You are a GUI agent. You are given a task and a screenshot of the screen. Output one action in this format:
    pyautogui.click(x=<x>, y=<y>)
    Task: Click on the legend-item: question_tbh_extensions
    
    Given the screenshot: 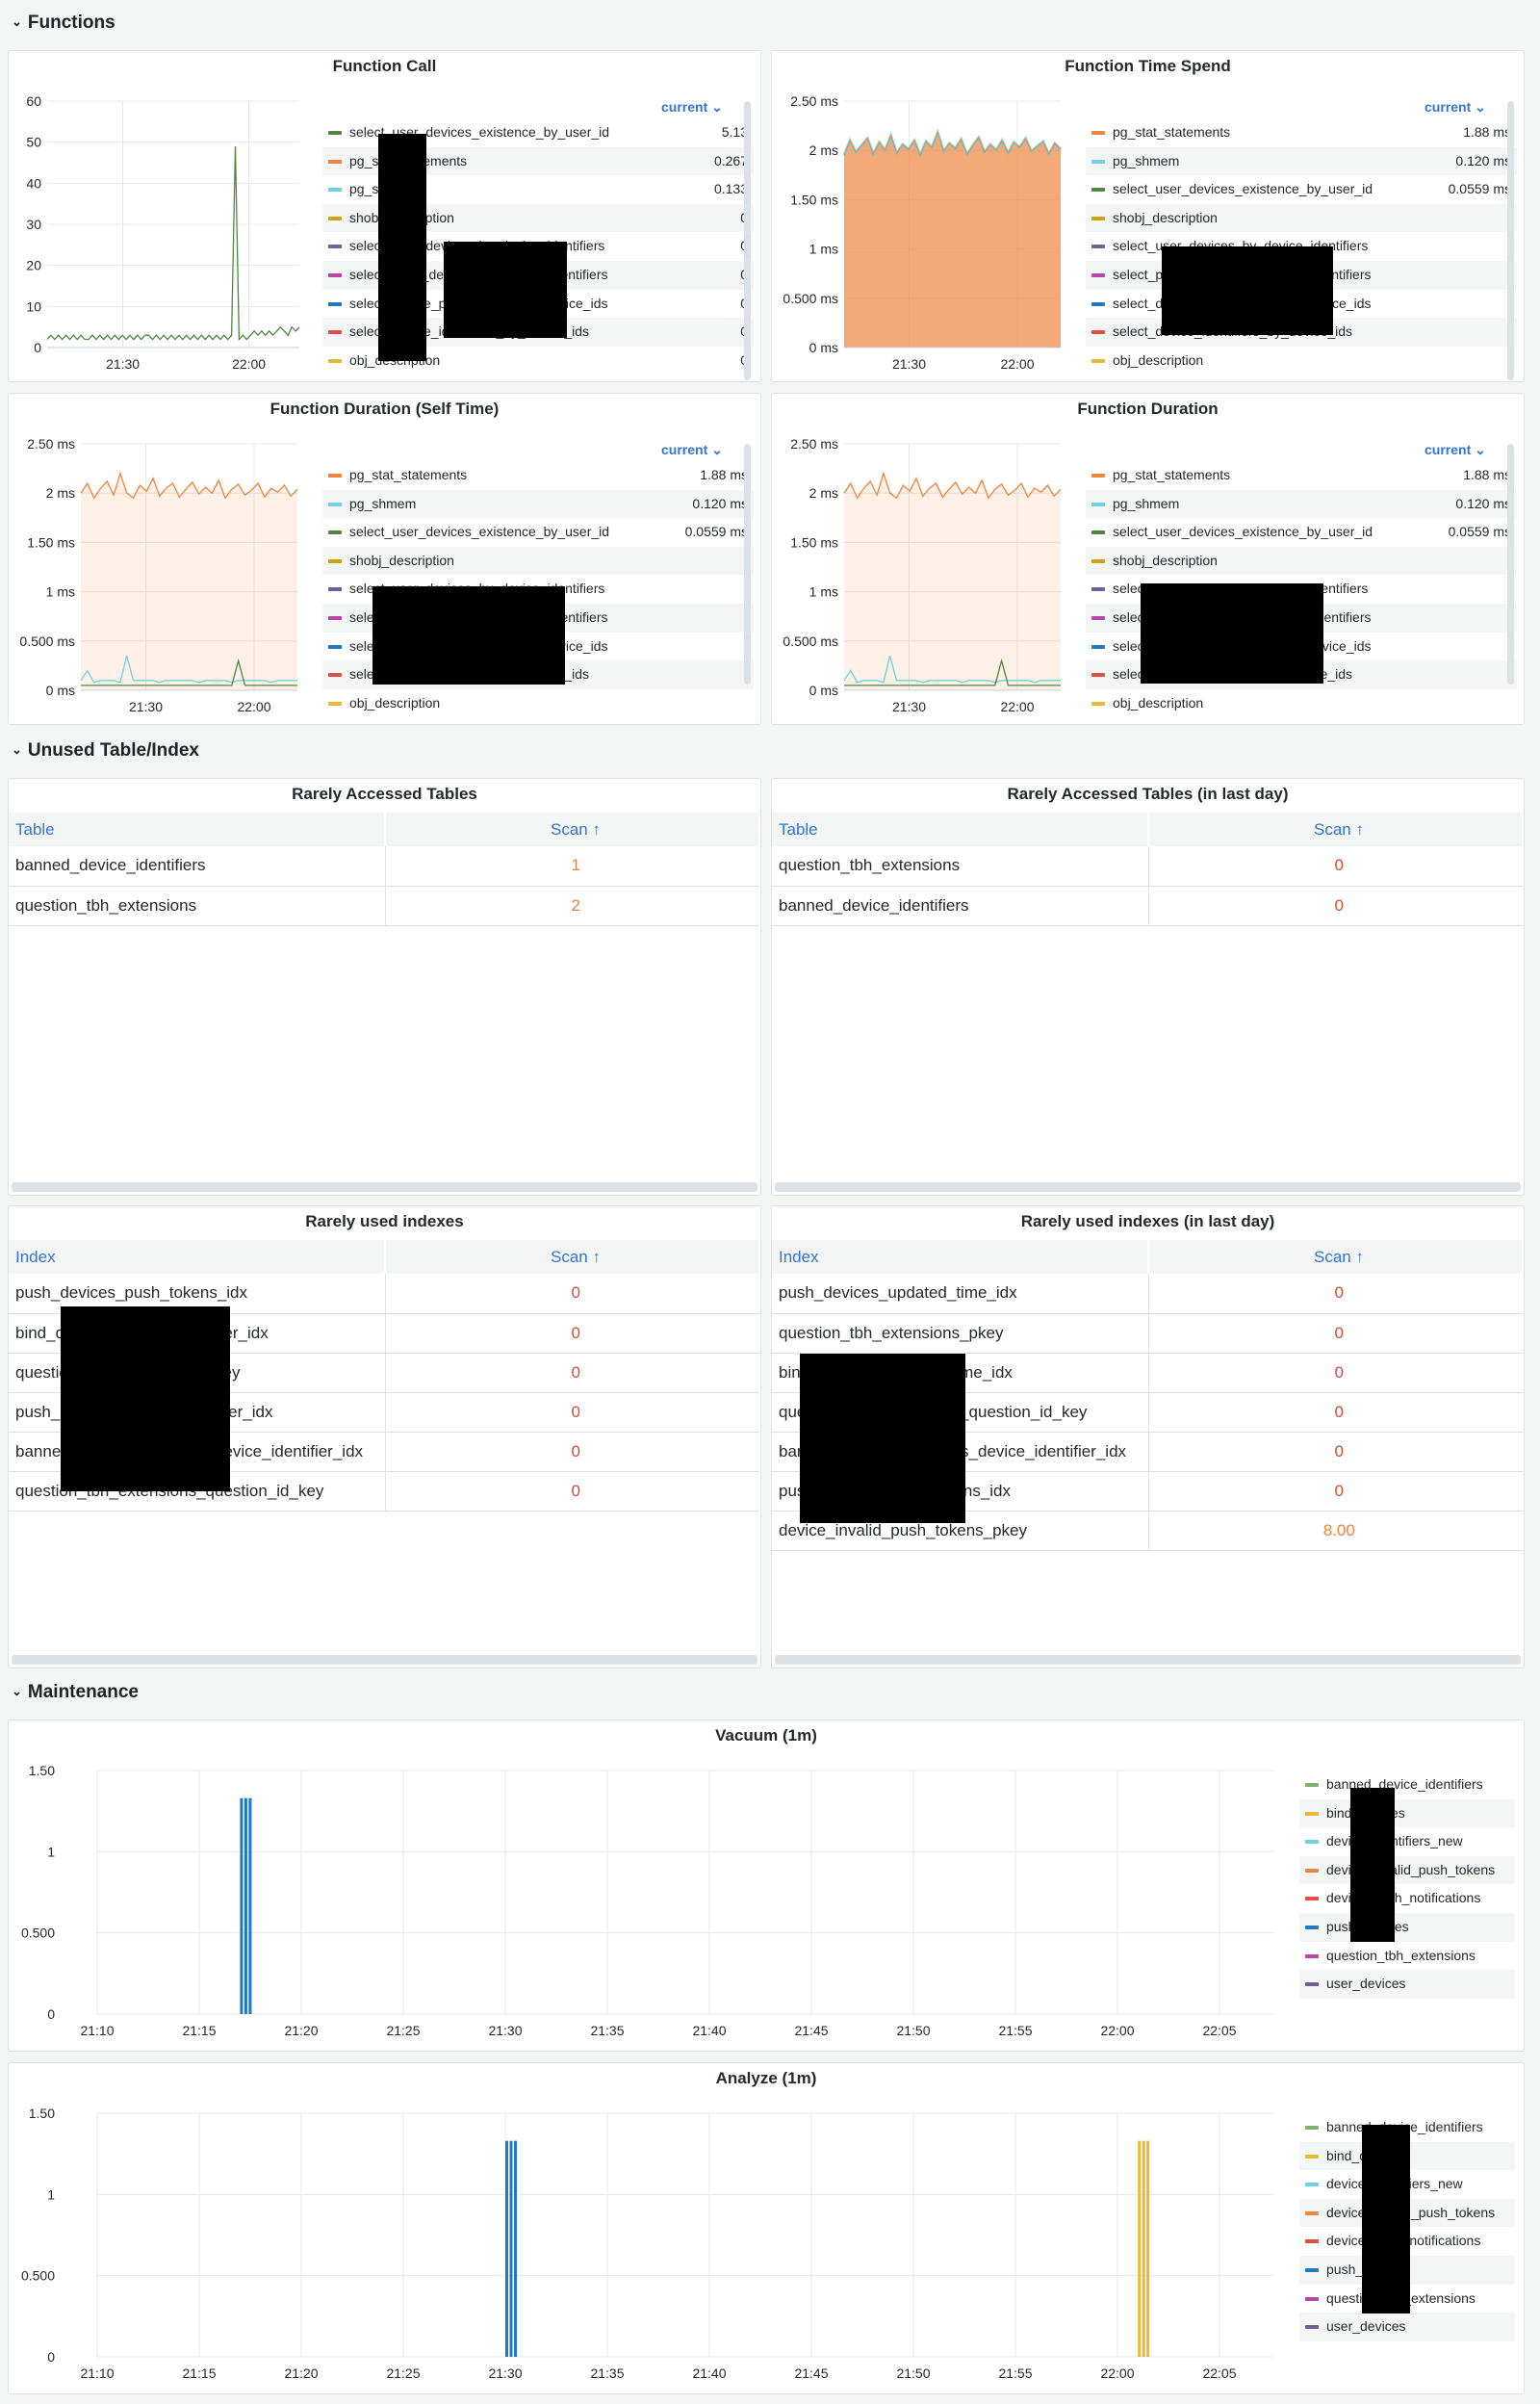 What is the action you would take?
    pyautogui.click(x=1407, y=1956)
    